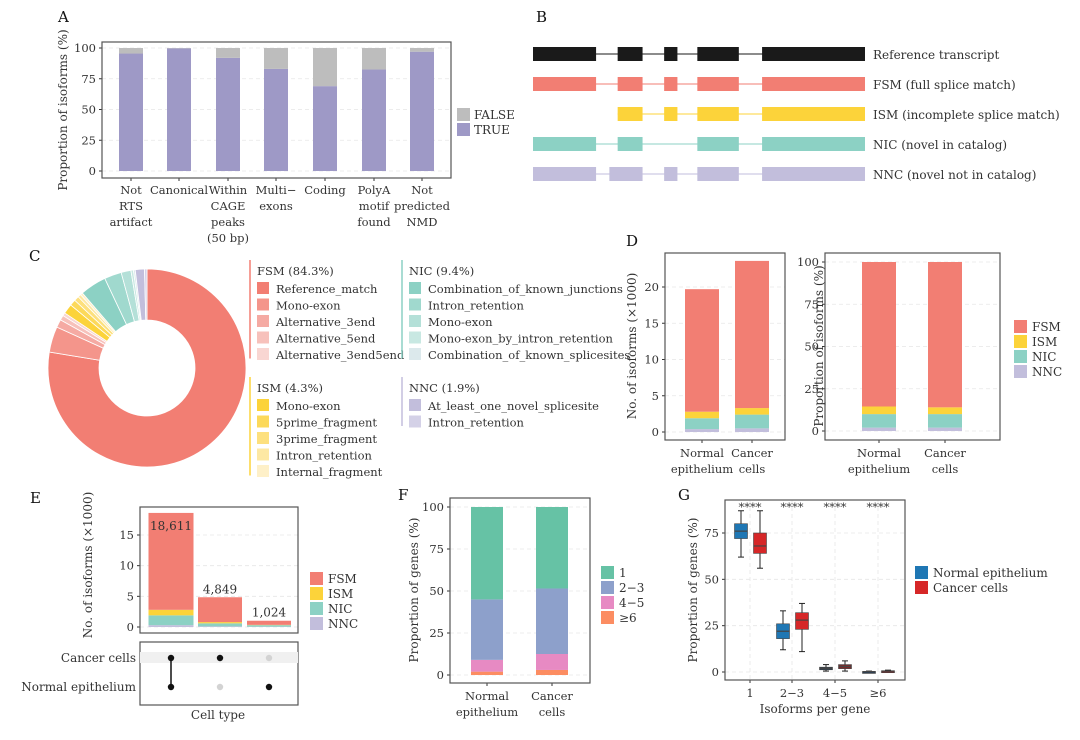  Describe the element at coordinates (912, 346) in the screenshot. I see `d-prop-frame` at that location.